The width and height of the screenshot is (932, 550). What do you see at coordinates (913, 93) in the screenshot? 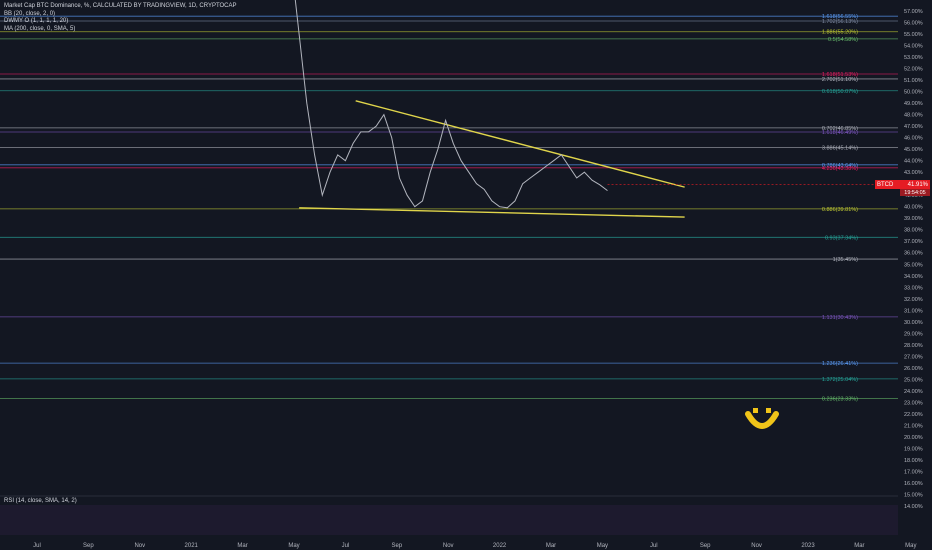
I see `y-tick-label: 50.00%` at bounding box center [913, 93].